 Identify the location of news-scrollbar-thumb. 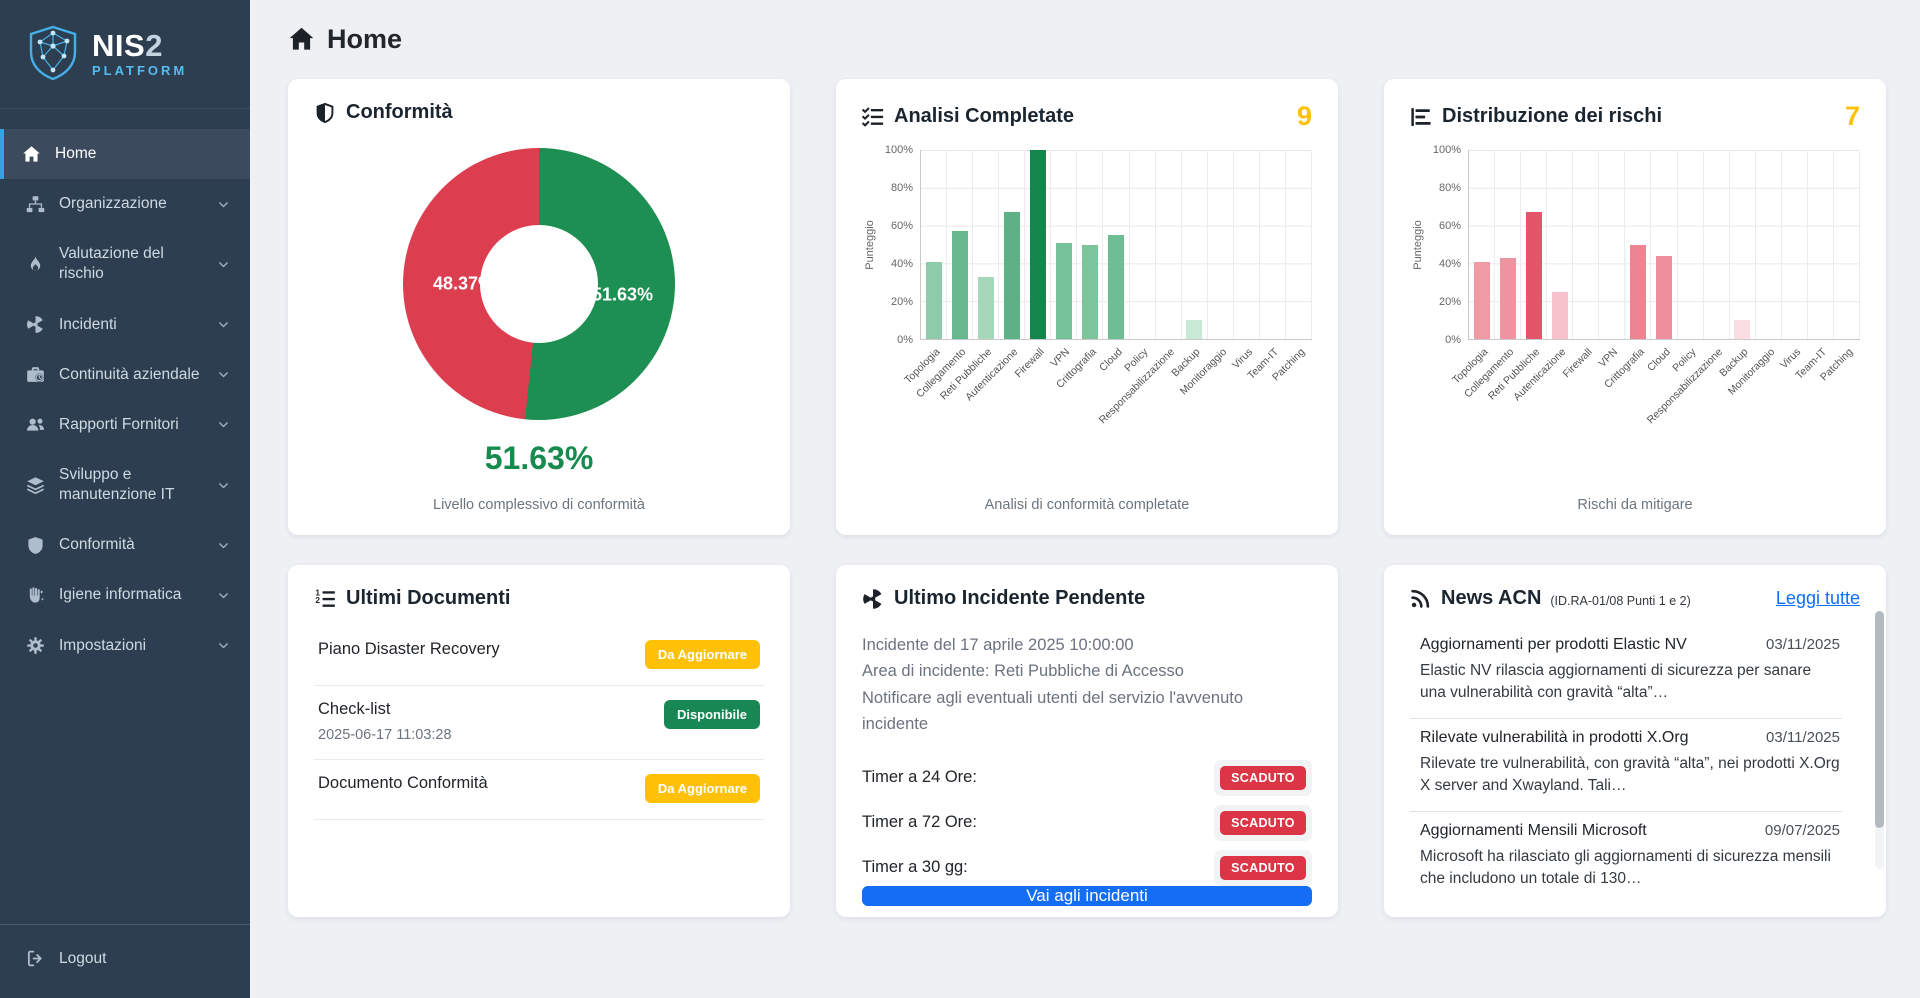
(1879, 719).